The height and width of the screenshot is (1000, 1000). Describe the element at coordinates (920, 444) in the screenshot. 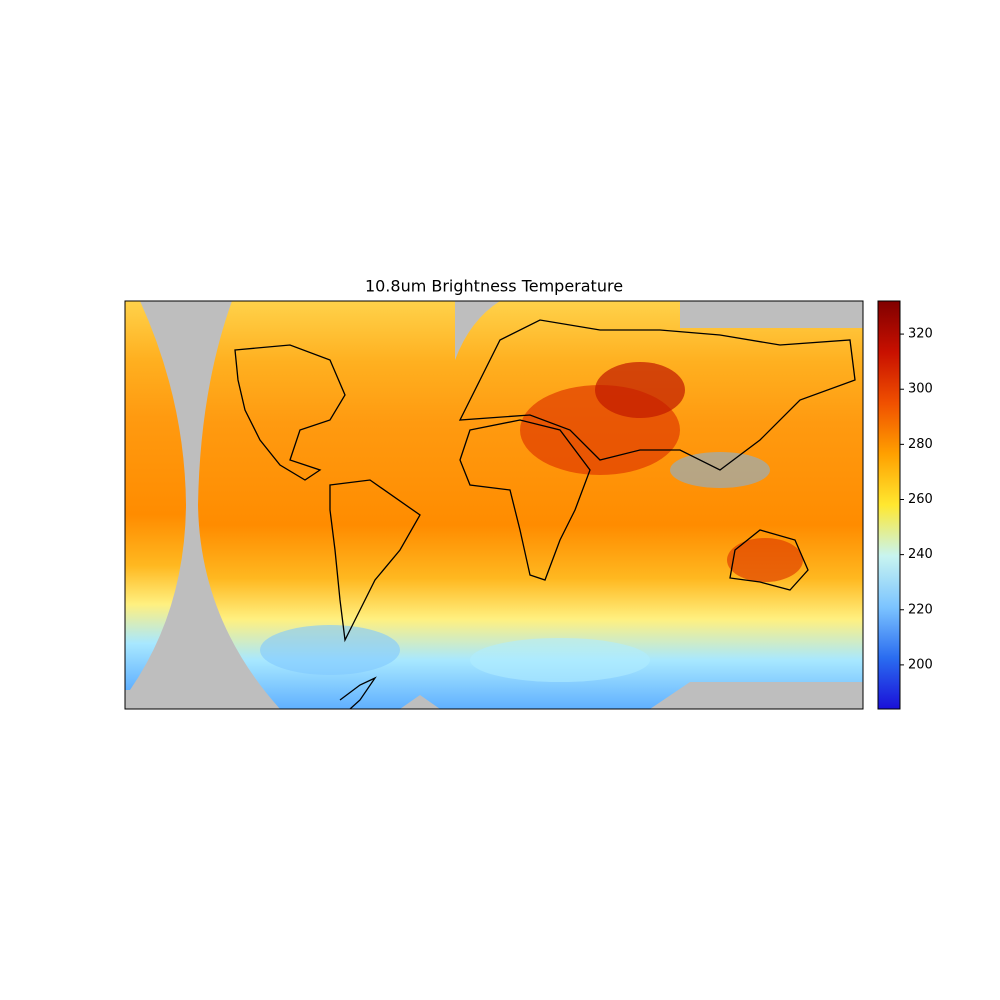

I see `colorbar-tick-label: 280` at that location.